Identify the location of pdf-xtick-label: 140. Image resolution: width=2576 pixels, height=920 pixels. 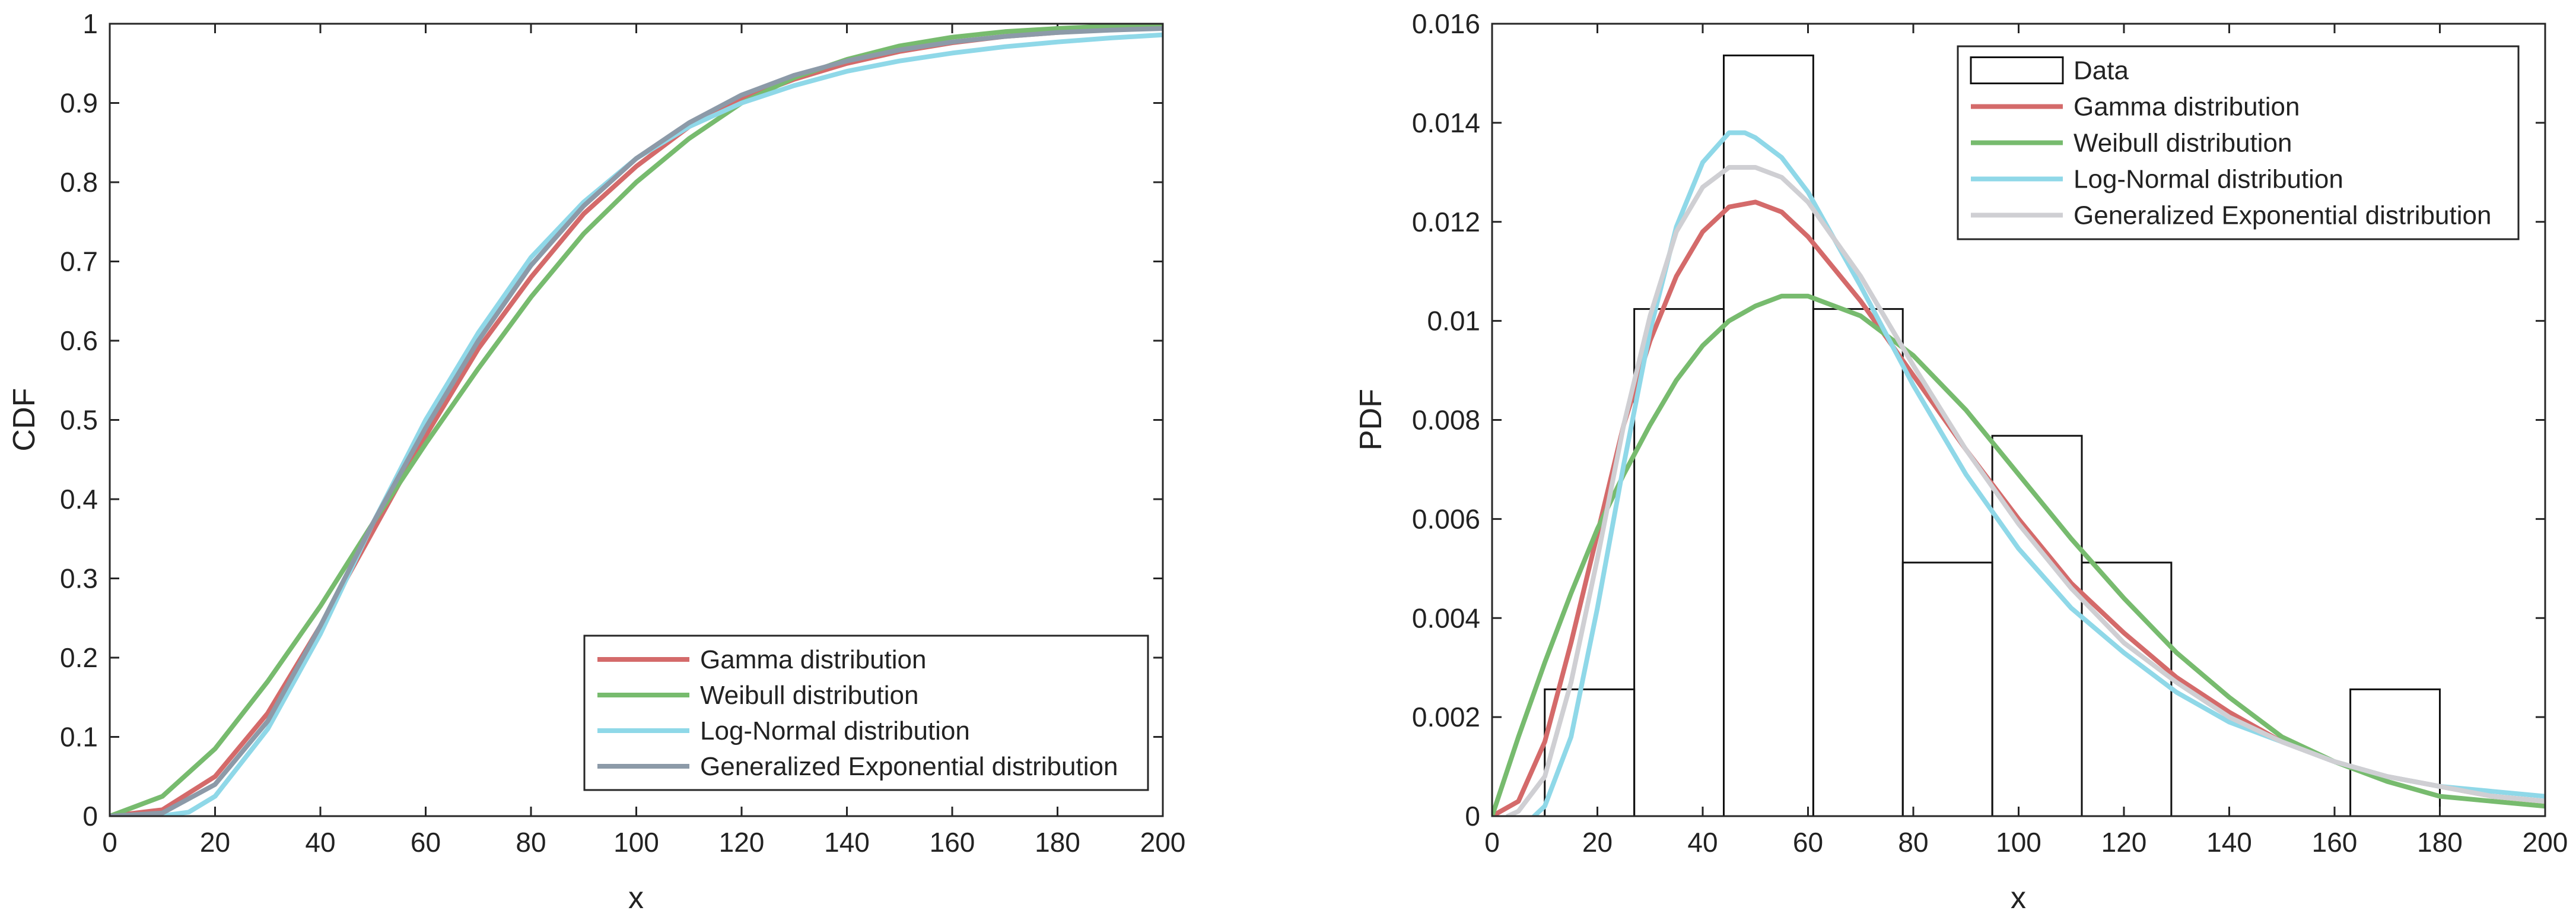
(2229, 842).